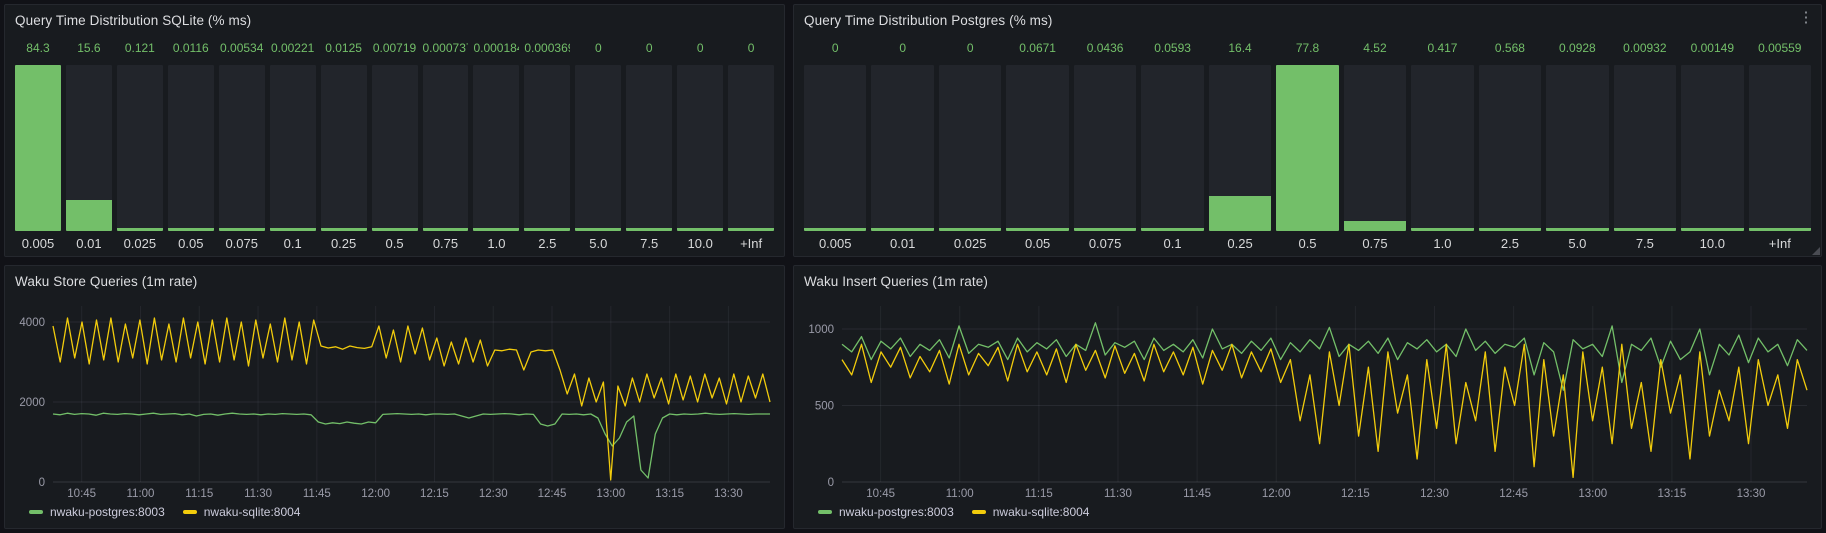 The width and height of the screenshot is (1826, 533). What do you see at coordinates (1105, 48) in the screenshot?
I see `bucket-value-label: 0.0436` at bounding box center [1105, 48].